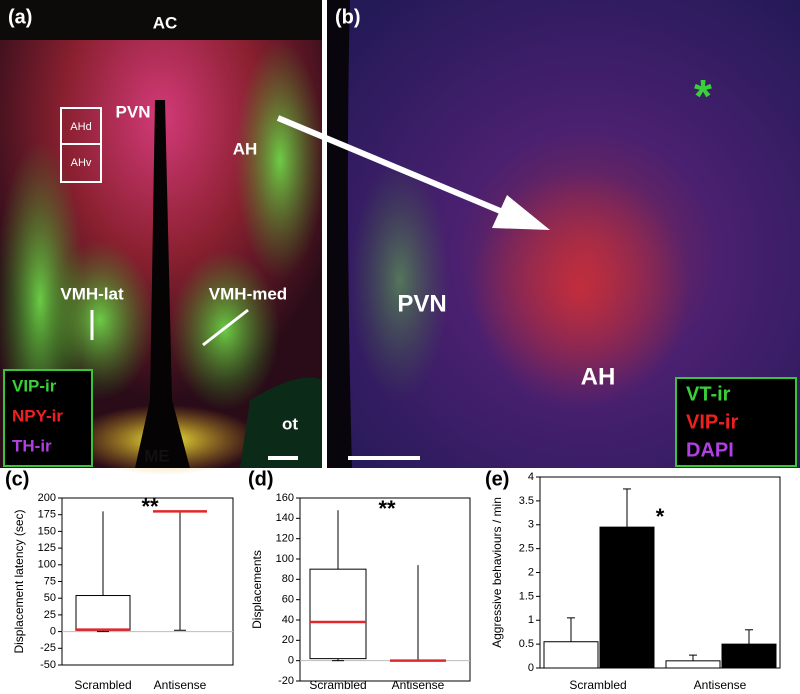 Image resolution: width=800 pixels, height=694 pixels. Describe the element at coordinates (48, 665) in the screenshot. I see `y-tick-label: -50` at that location.